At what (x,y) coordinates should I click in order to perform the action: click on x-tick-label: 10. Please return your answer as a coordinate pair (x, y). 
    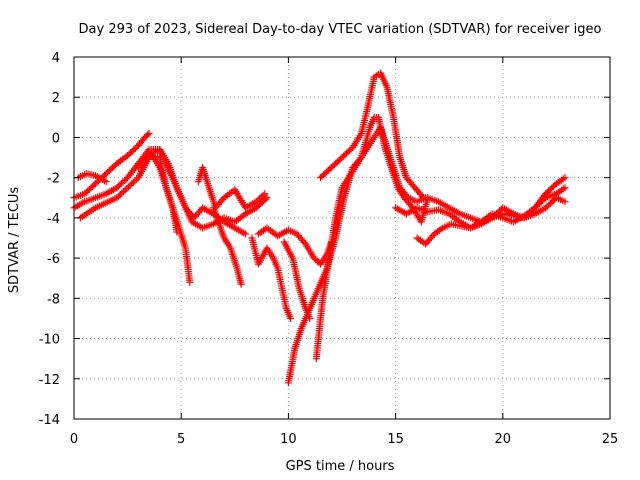
    Looking at the image, I should click on (288, 439).